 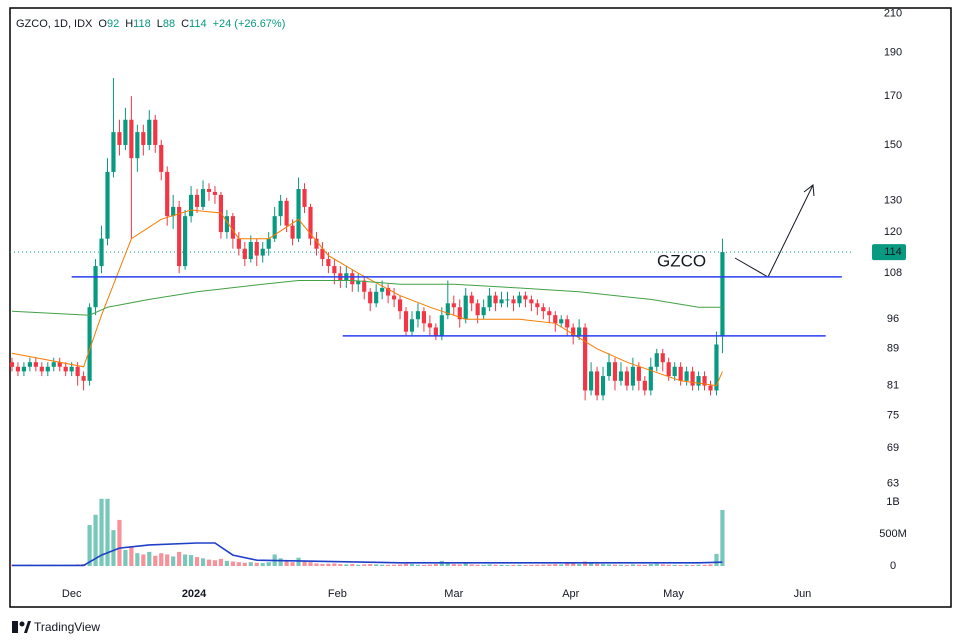 I want to click on symbol: GZCO, 1D, IDX, so click(x=54, y=24).